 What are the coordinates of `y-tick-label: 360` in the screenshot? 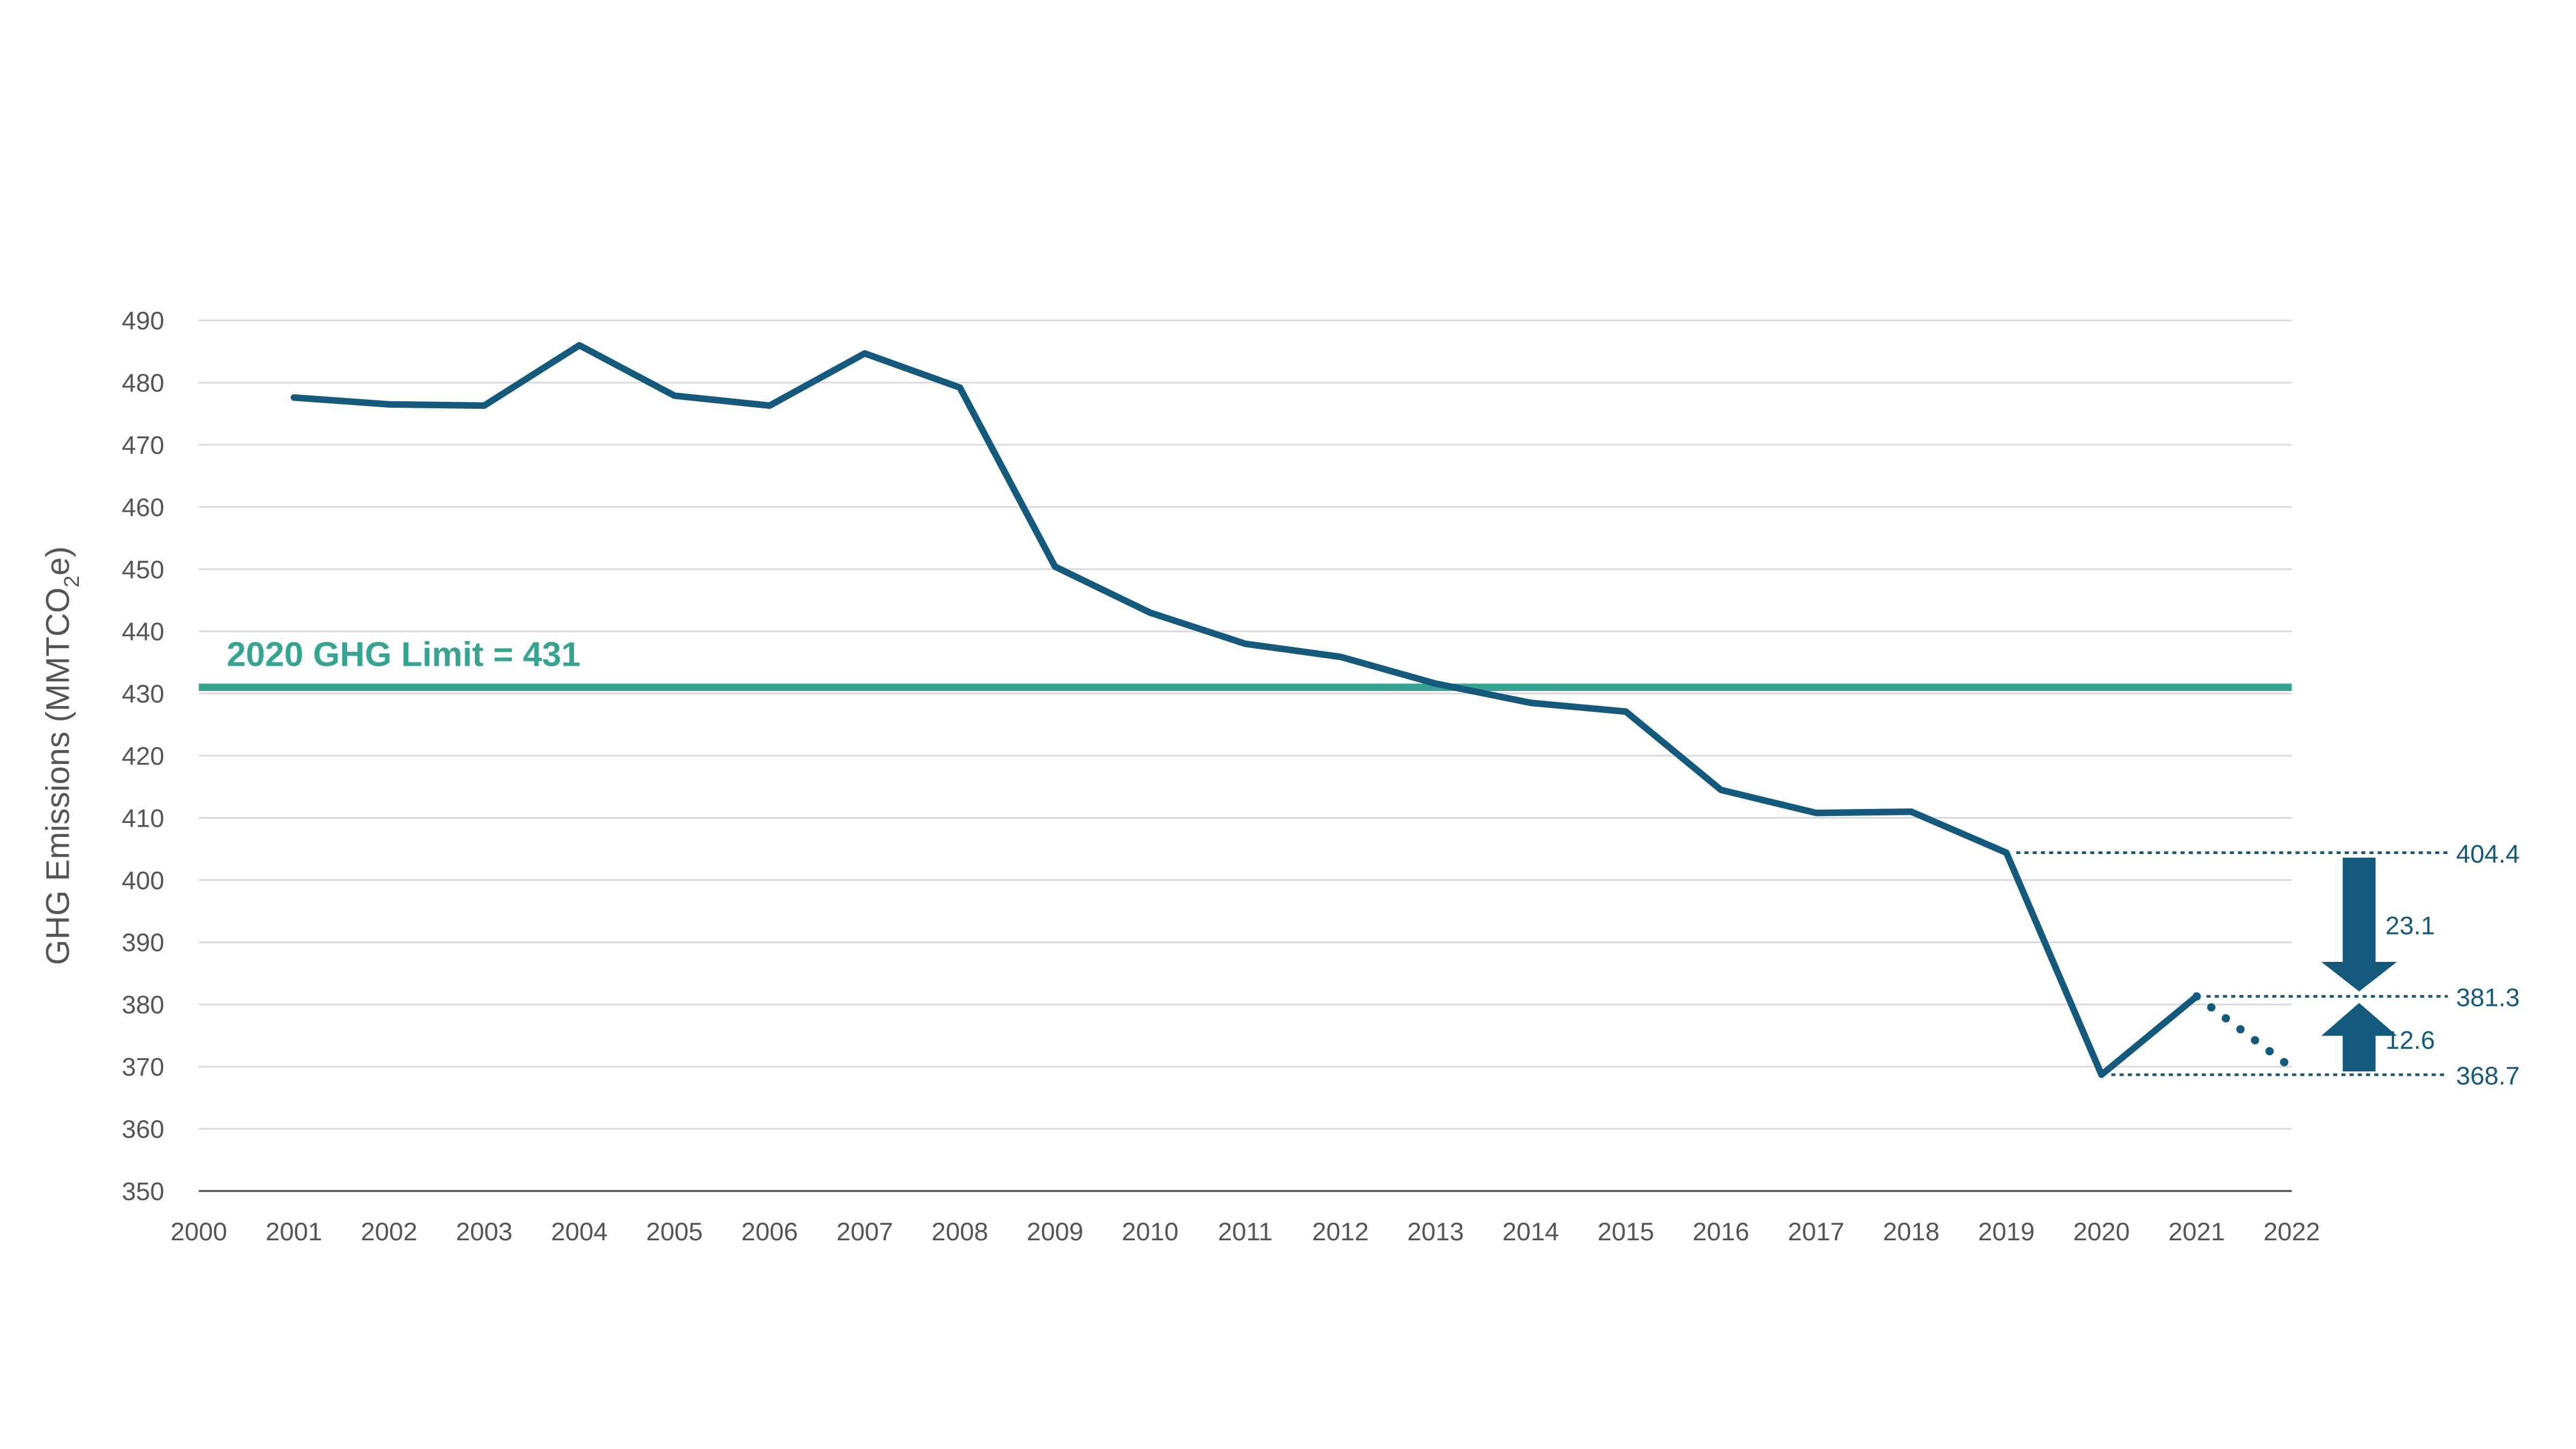 It's located at (143, 1129).